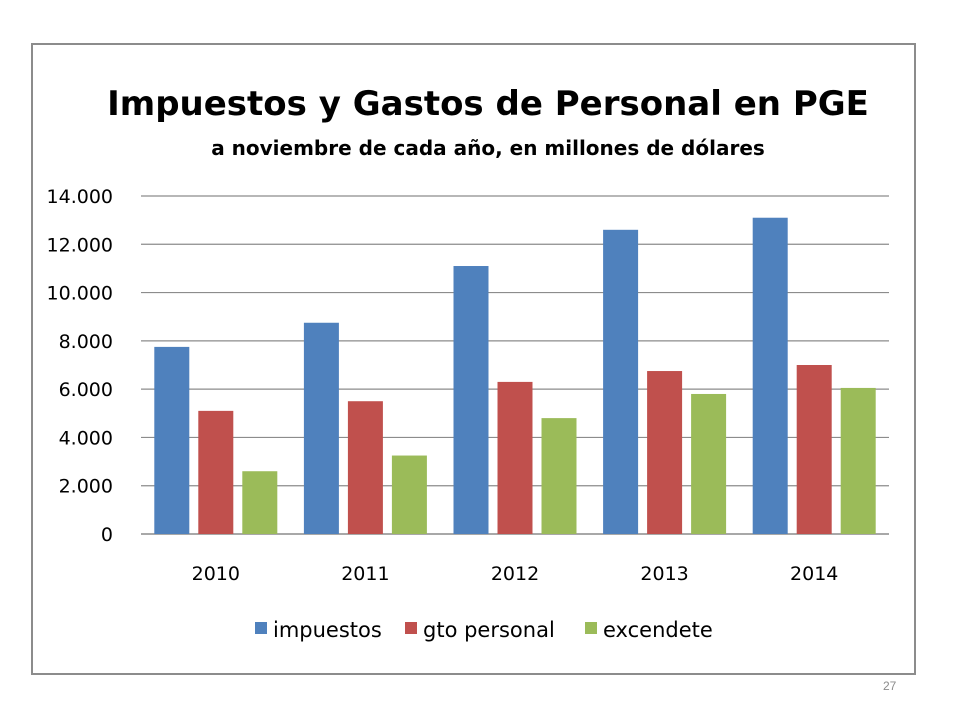  What do you see at coordinates (86, 342) in the screenshot?
I see `y-tick-label: 8.000` at bounding box center [86, 342].